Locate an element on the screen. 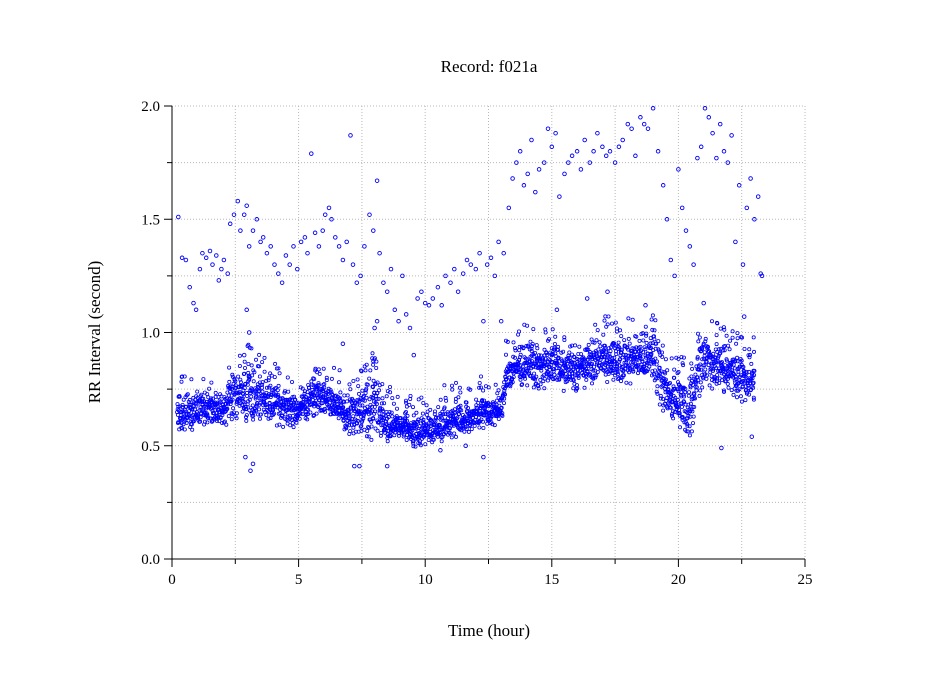  y-tick-label: 1.0 is located at coordinates (150, 334).